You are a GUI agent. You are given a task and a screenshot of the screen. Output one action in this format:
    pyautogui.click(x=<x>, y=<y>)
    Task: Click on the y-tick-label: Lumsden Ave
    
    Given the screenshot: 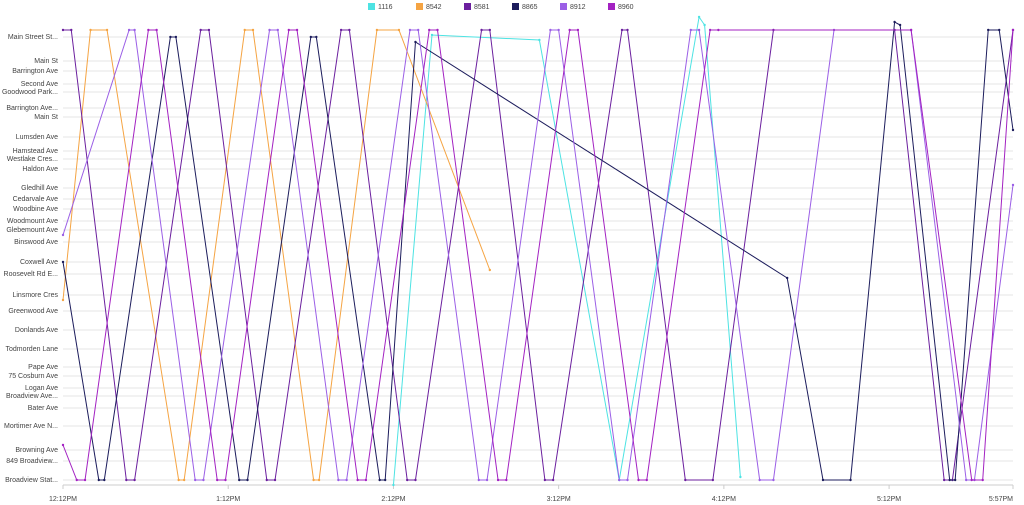 What is the action you would take?
    pyautogui.click(x=37, y=137)
    